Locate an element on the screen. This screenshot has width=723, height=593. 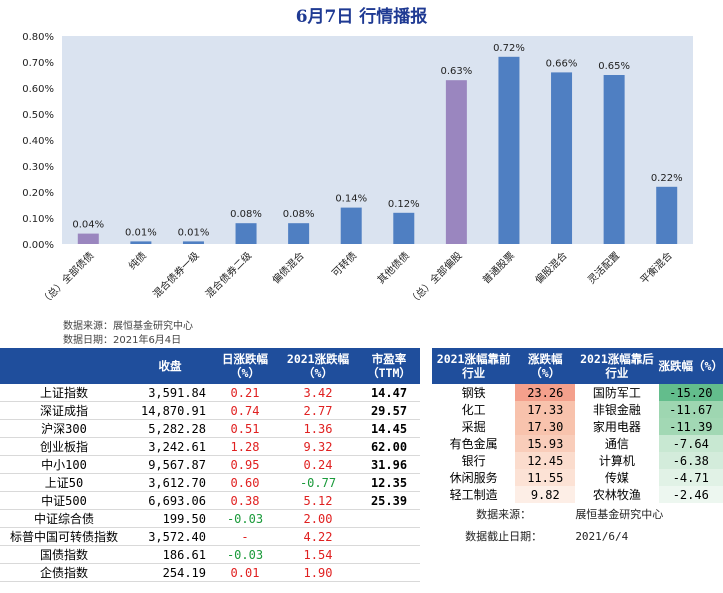
y-tick-label: 0.60% is located at coordinates (38, 89).